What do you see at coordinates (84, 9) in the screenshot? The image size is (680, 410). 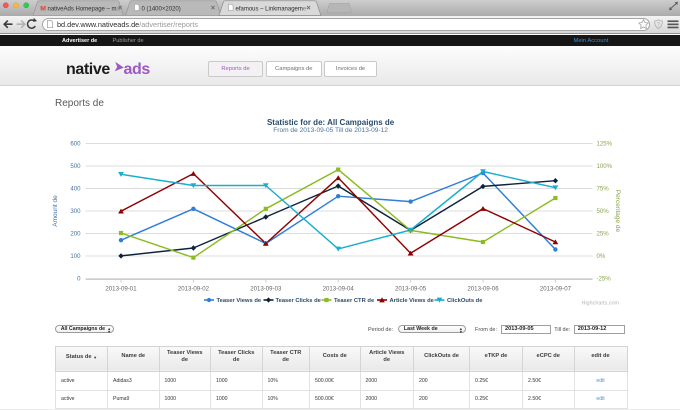 I see `svg-text: nativeAds Homepage – ma` at bounding box center [84, 9].